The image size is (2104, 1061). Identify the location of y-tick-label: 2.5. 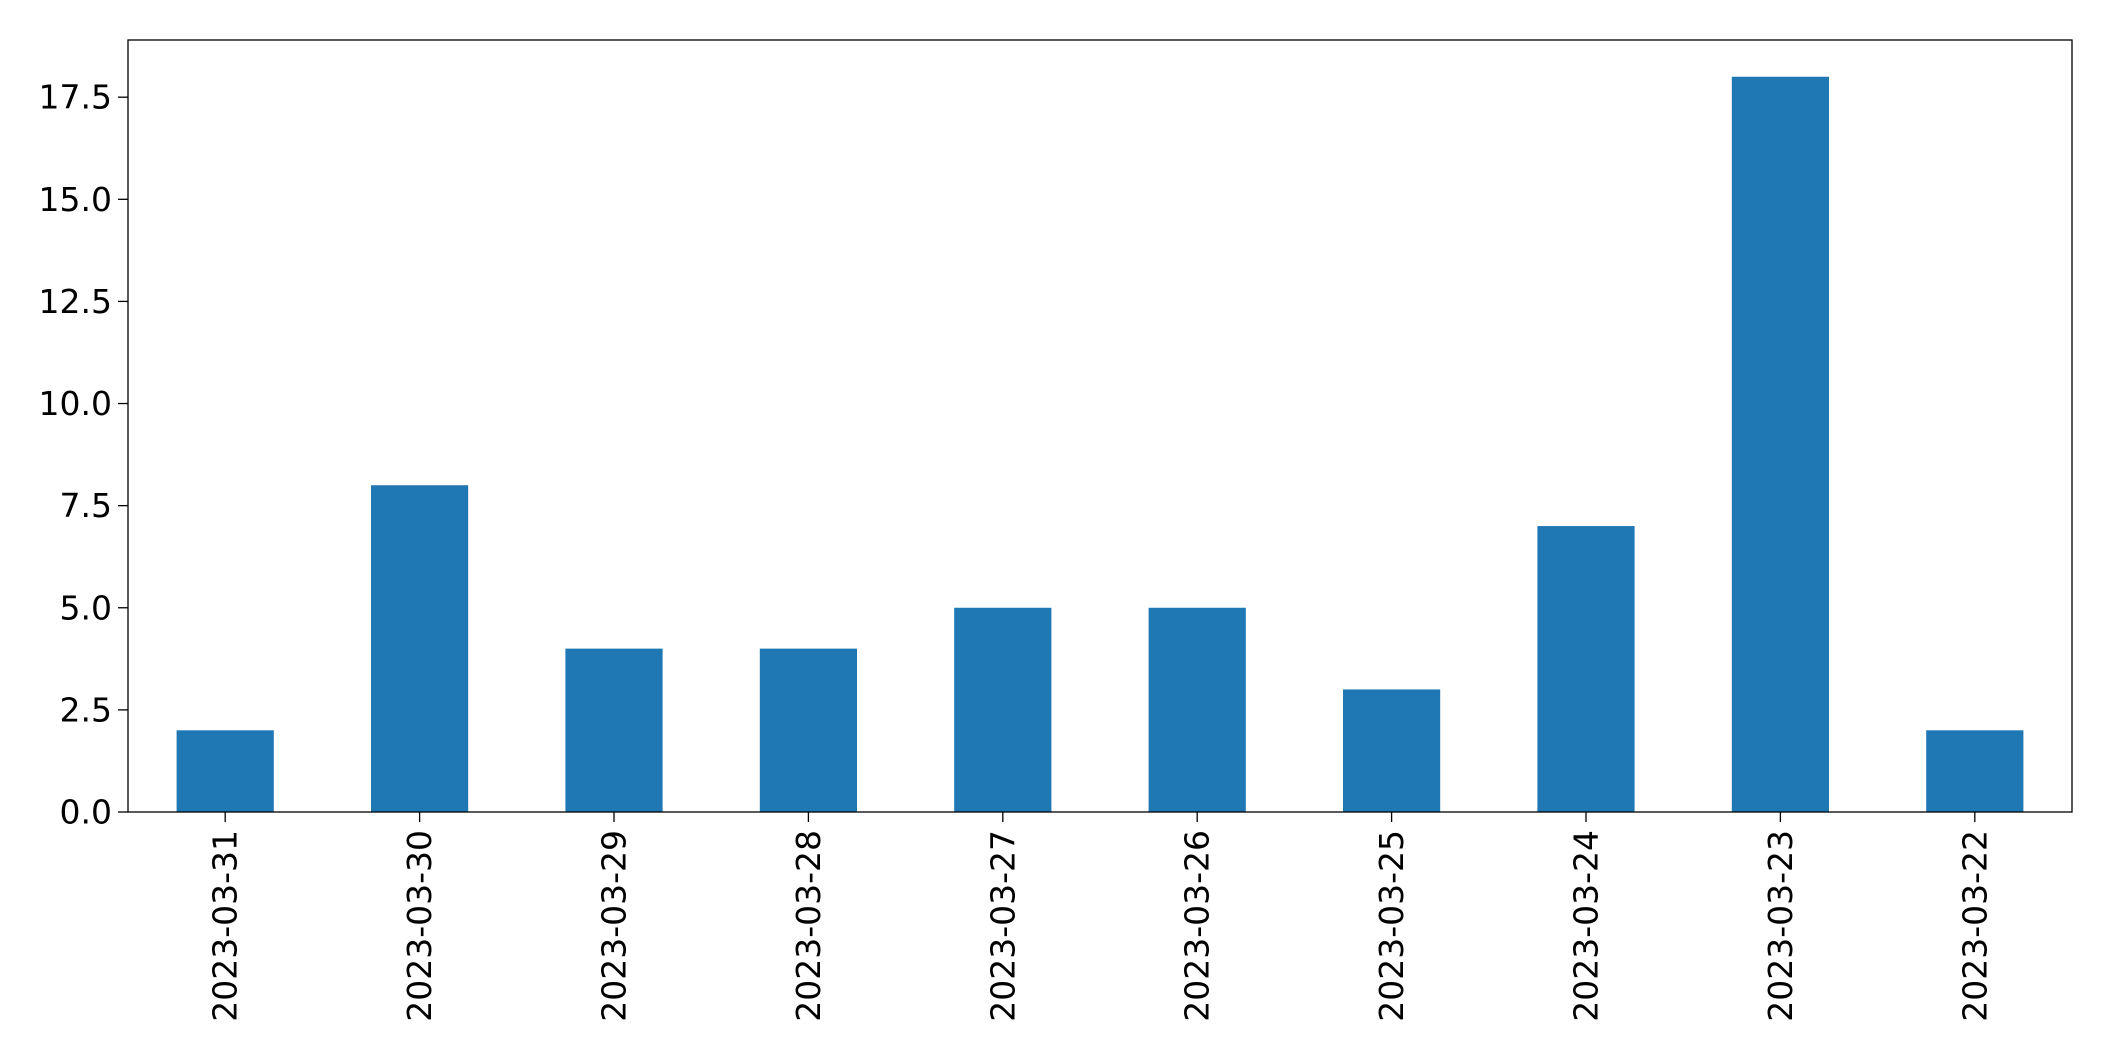
(86, 709).